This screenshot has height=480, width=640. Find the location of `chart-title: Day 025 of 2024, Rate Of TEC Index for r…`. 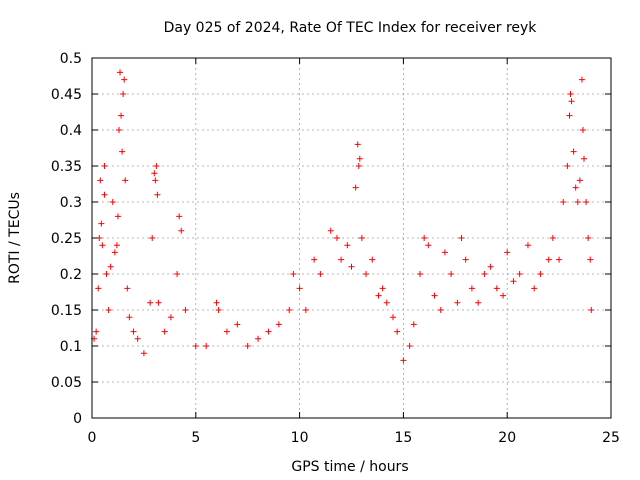

chart-title: Day 025 of 2024, Rate Of TEC Index for r… is located at coordinates (351, 28).